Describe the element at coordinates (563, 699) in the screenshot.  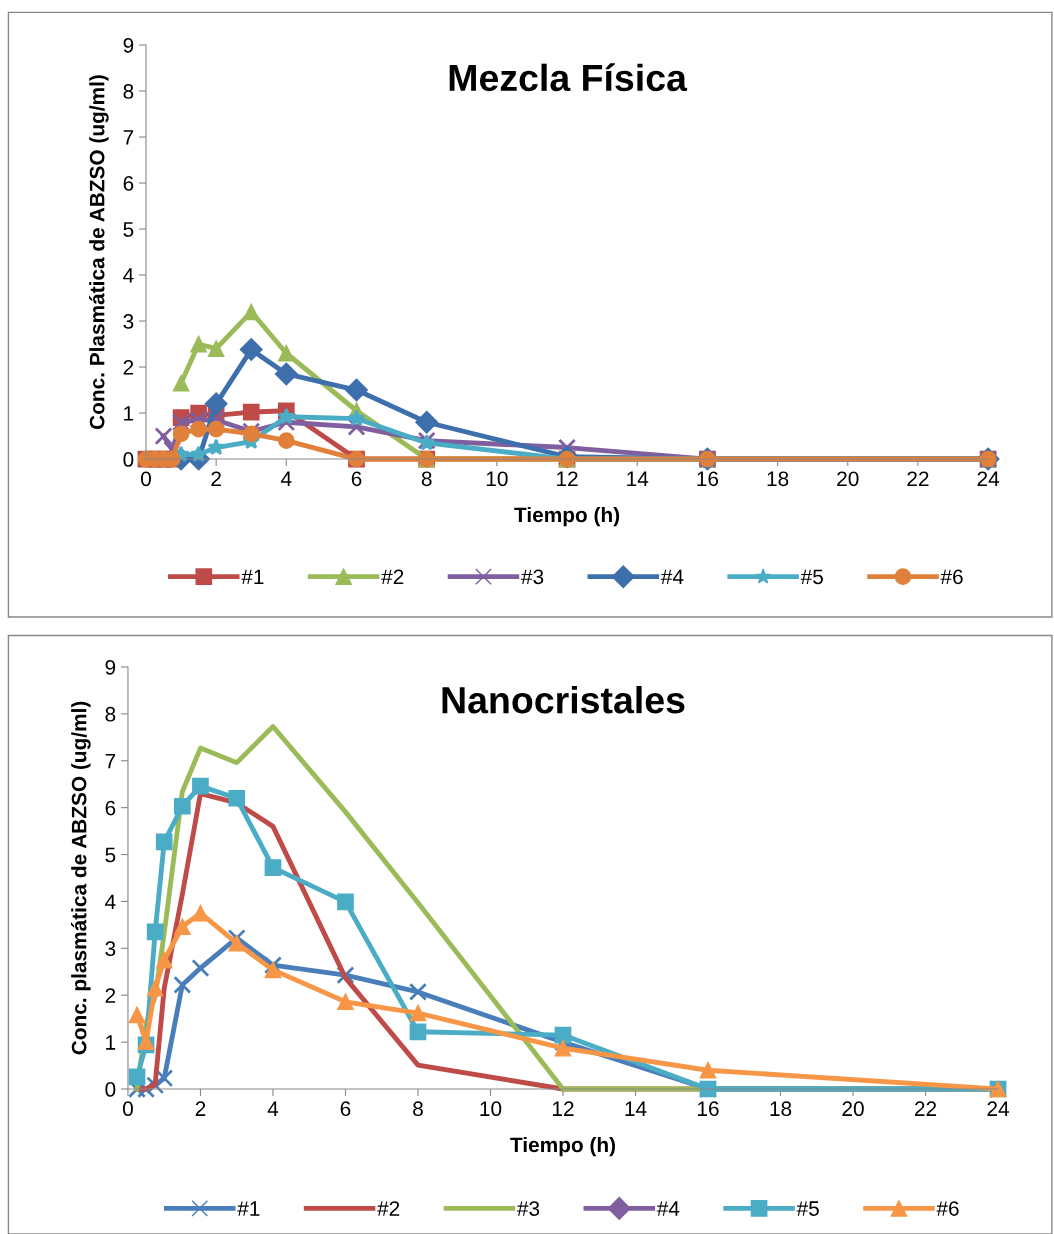
I see `chart-title: Nanocristales` at that location.